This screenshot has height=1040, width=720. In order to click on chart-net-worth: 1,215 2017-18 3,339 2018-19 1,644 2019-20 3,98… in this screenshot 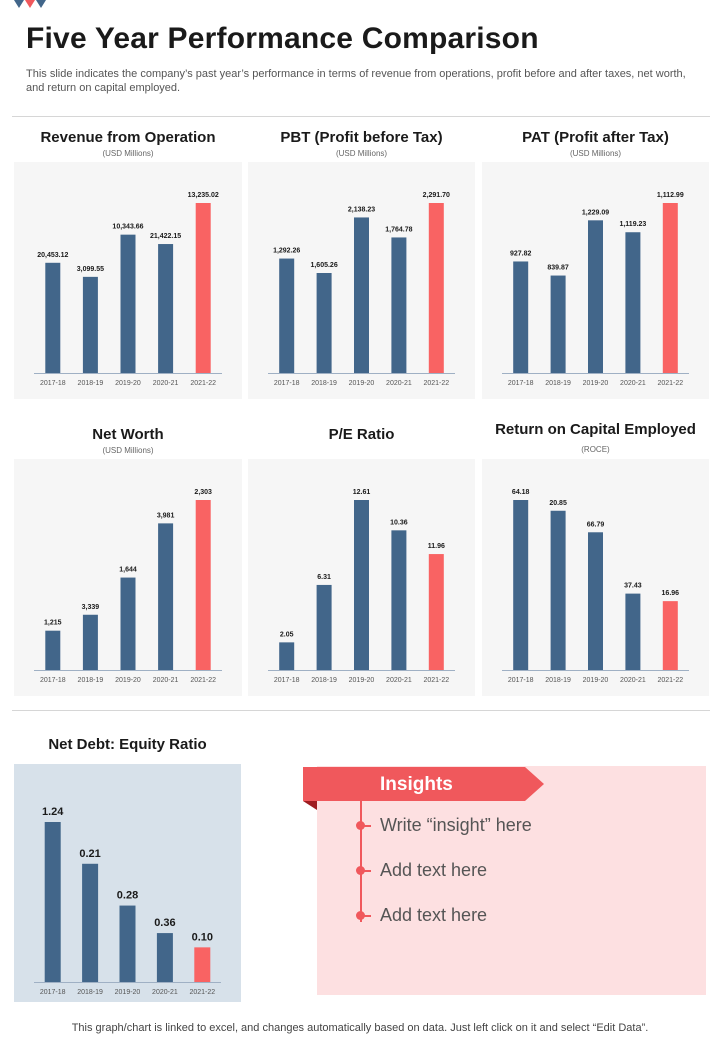, I will do `click(128, 577)`.